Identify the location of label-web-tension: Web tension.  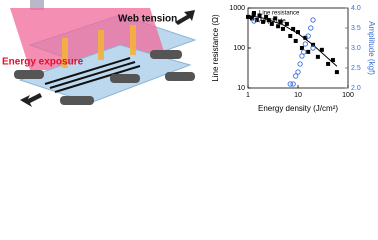
(147, 19).